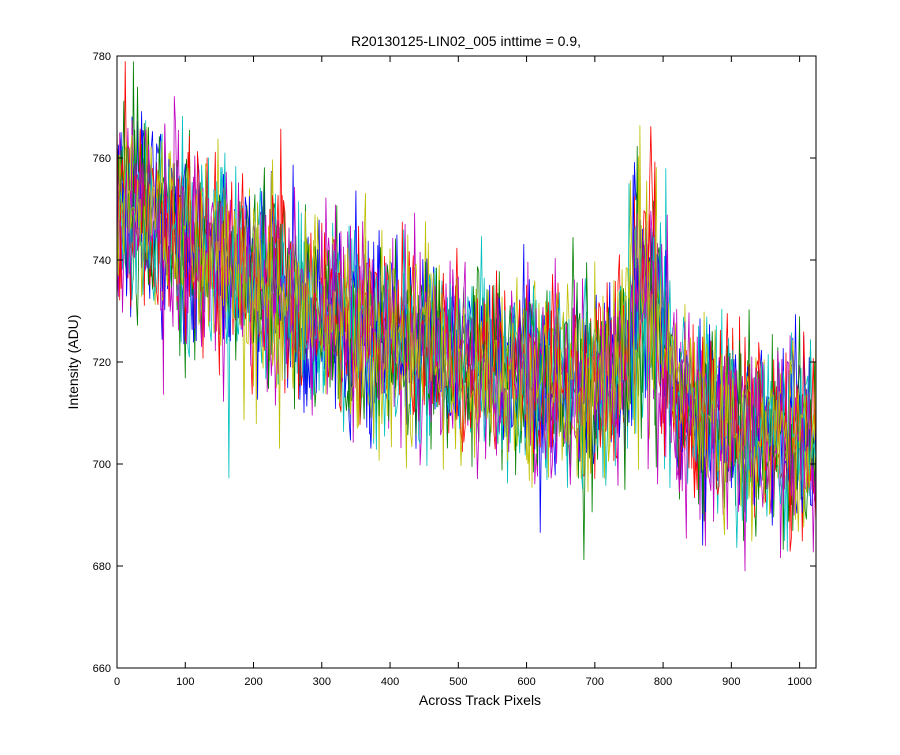  Describe the element at coordinates (102, 159) in the screenshot. I see `y-tick-label: 760` at that location.